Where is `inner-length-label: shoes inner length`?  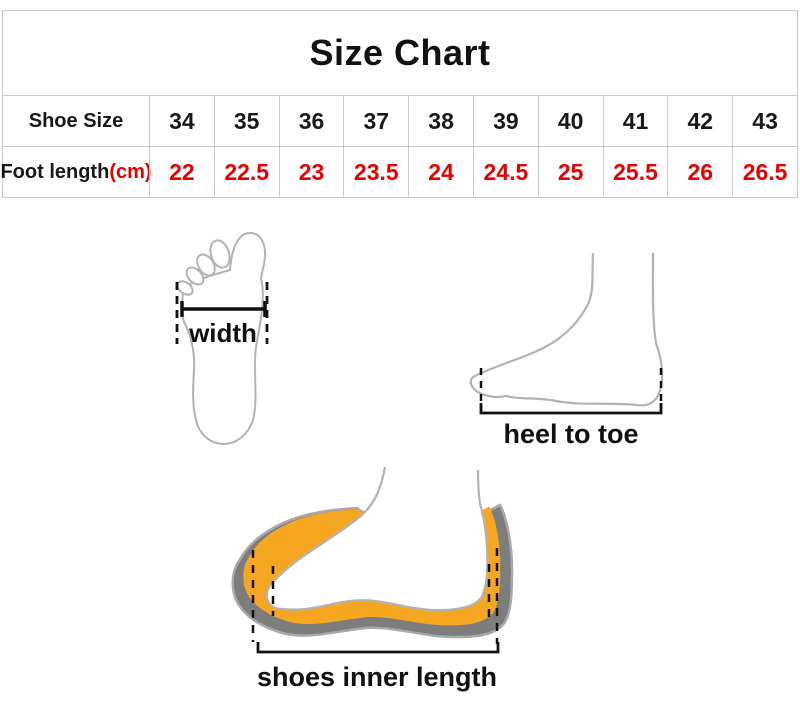
inner-length-label: shoes inner length is located at coordinates (377, 677).